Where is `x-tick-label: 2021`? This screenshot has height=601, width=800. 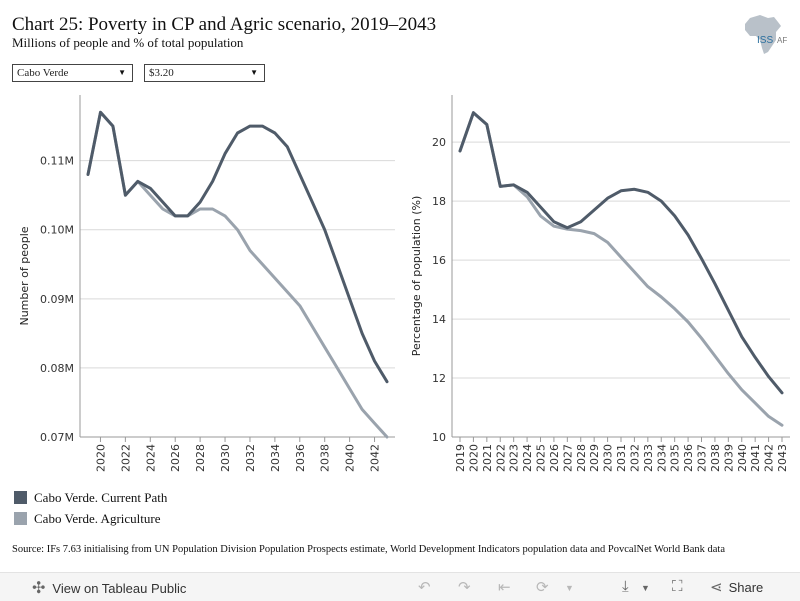
x-tick-label: 2021 is located at coordinates (487, 458).